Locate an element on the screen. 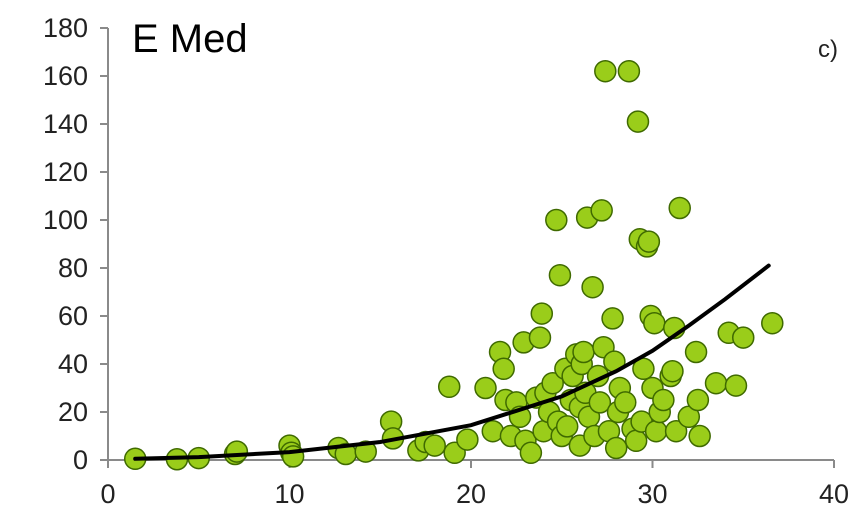  x-tick-label: 20 is located at coordinates (471, 494).